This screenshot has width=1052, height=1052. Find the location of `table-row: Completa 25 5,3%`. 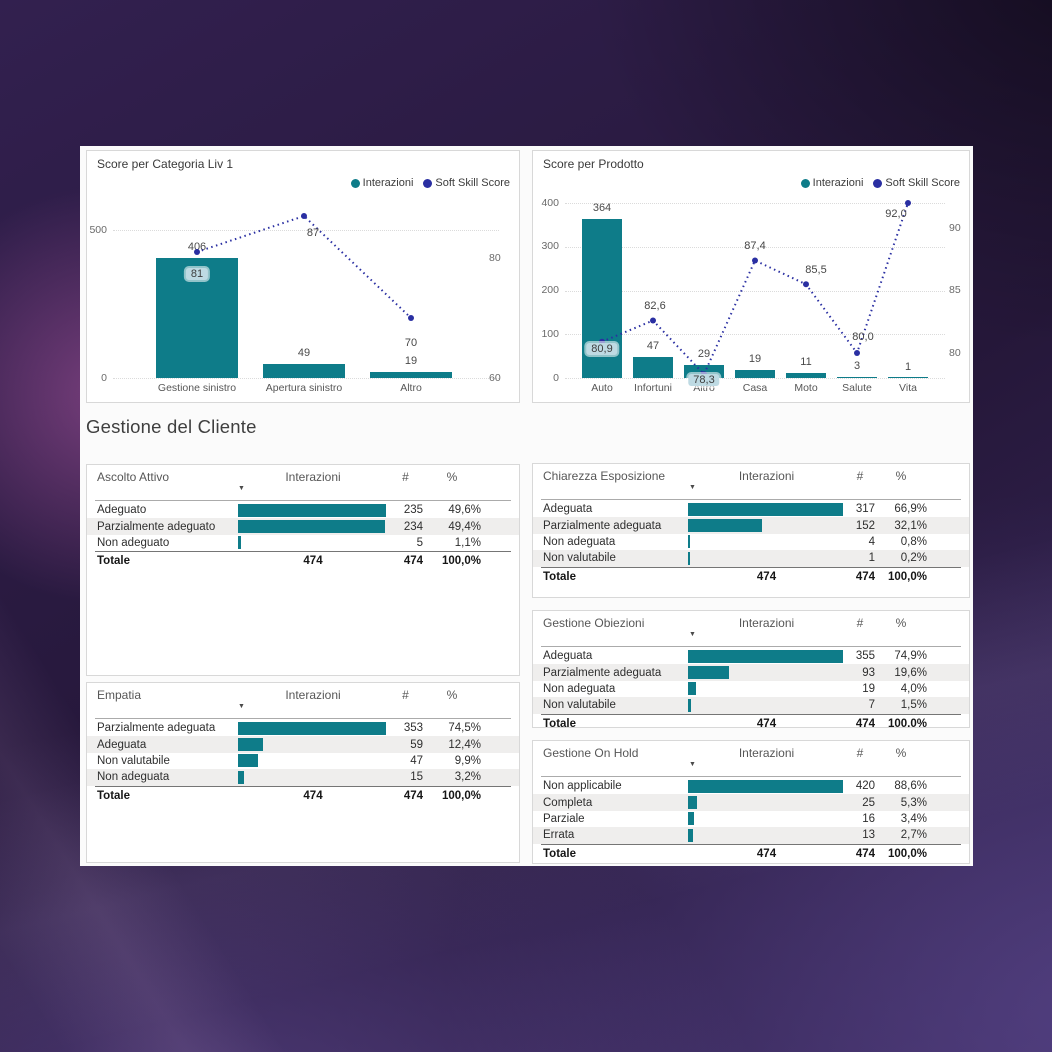

table-row: Completa 25 5,3% is located at coordinates (751, 802).